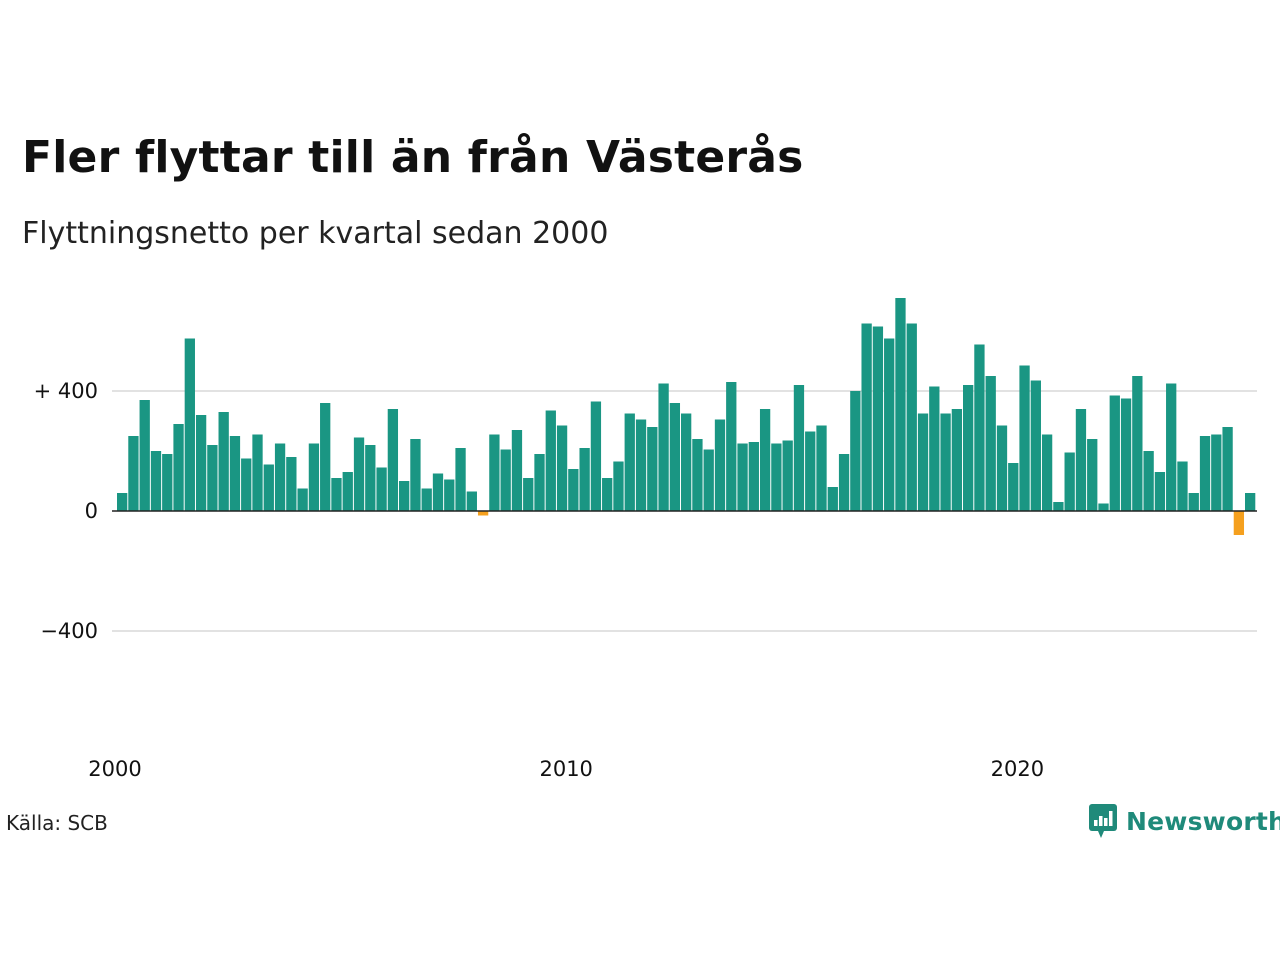  What do you see at coordinates (57, 823) in the screenshot?
I see `source-note: Källa: SCB` at bounding box center [57, 823].